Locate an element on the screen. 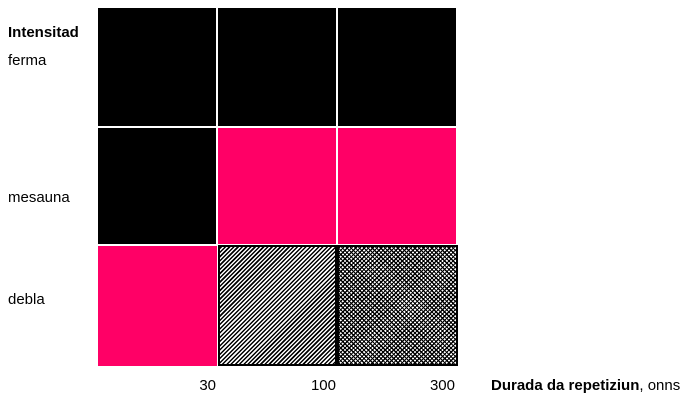  x-axis-title: Durada da repetiziun, onns is located at coordinates (585, 386).